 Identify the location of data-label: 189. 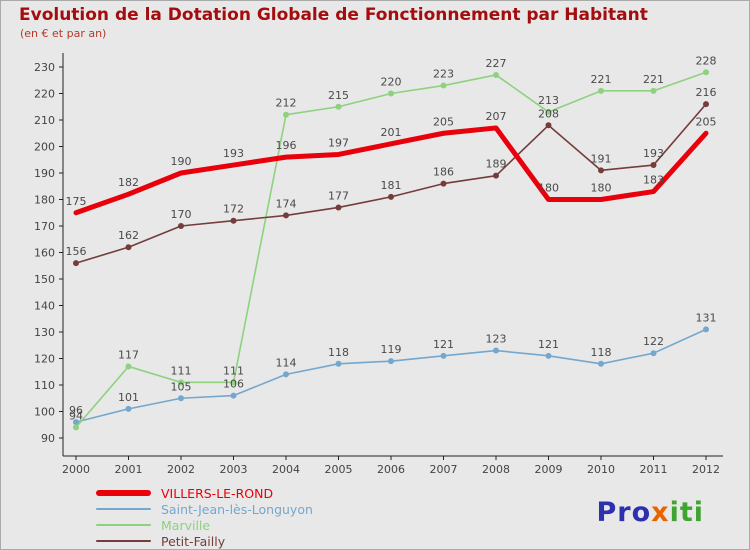
(496, 164).